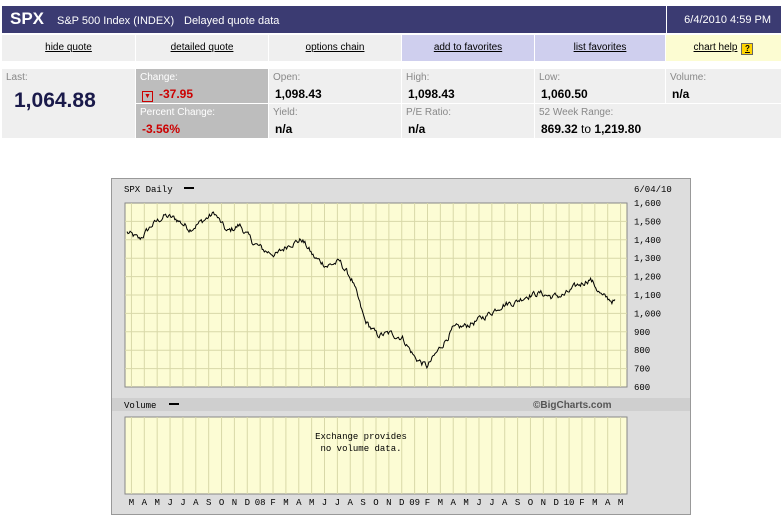  Describe the element at coordinates (647, 222) in the screenshot. I see `y-tick-label: 1,500` at that location.